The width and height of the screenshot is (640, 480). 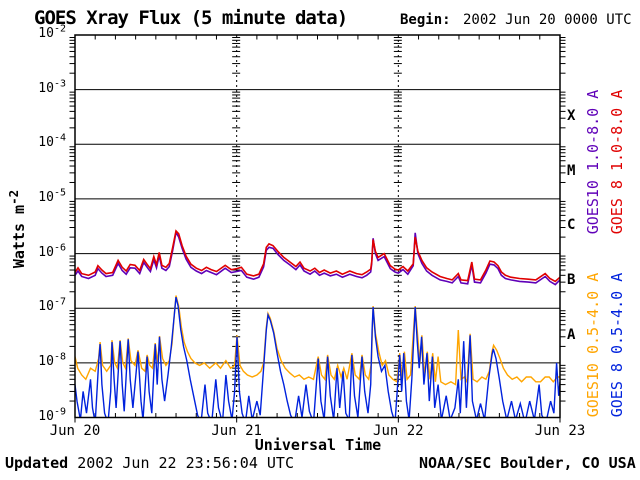 I want to click on flux-class-X: X, so click(x=571, y=115).